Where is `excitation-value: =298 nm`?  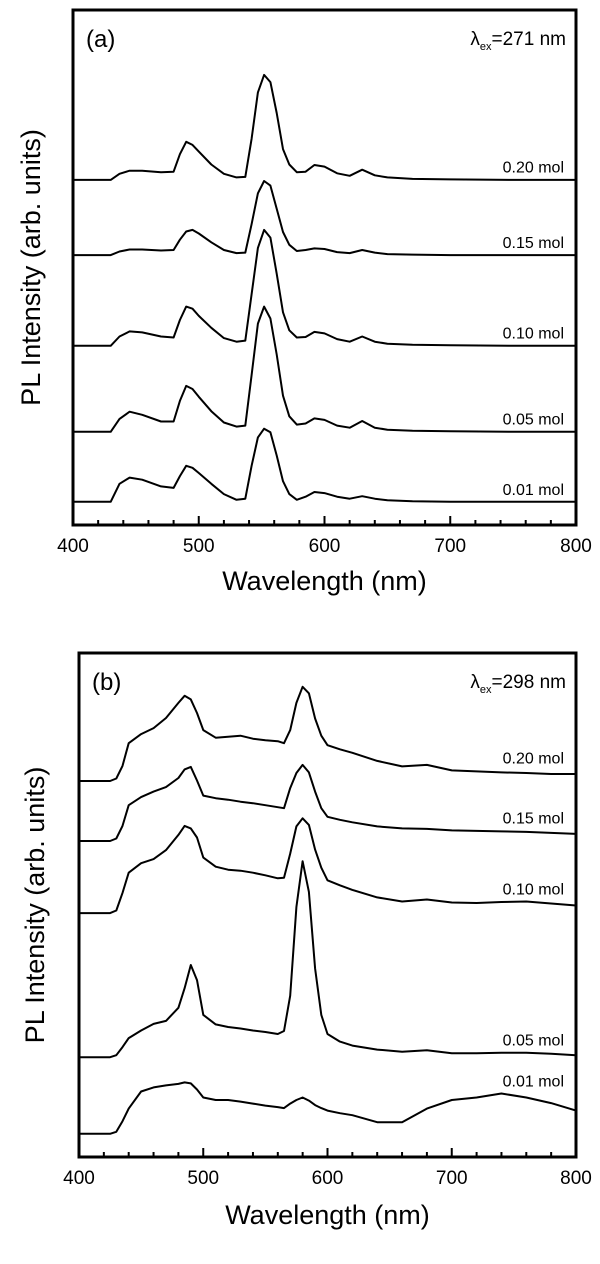 excitation-value: =298 nm is located at coordinates (529, 682).